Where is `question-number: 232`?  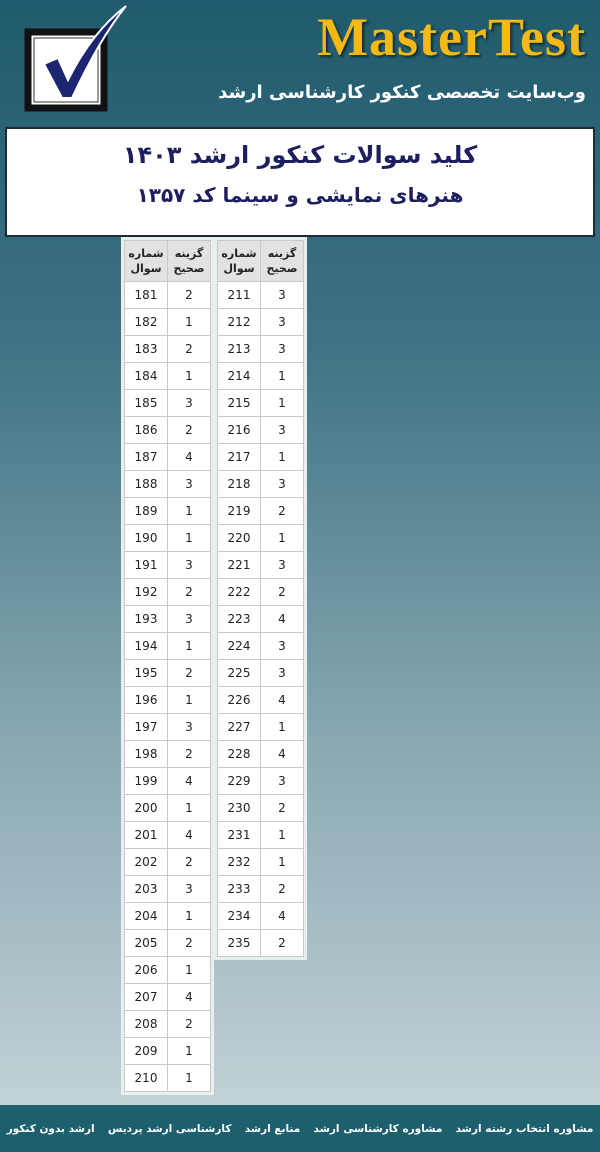
question-number: 232 is located at coordinates (239, 862).